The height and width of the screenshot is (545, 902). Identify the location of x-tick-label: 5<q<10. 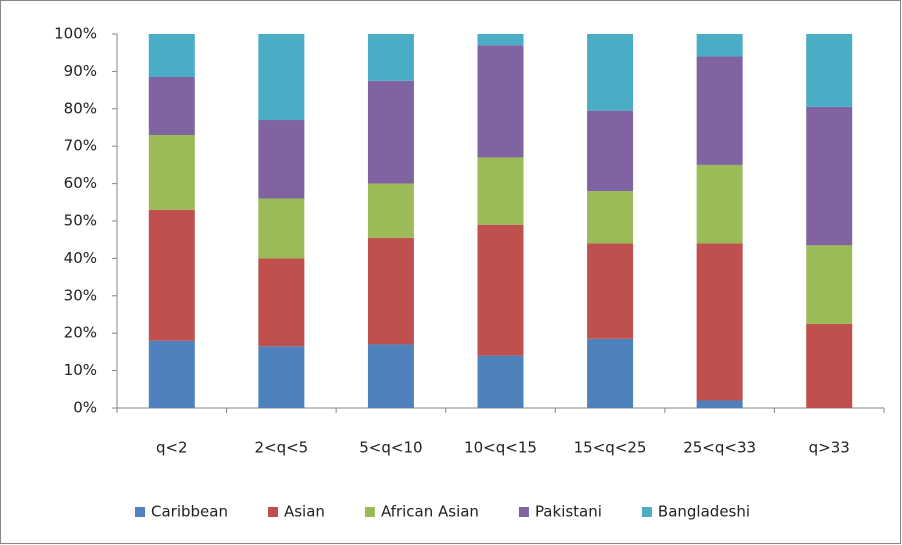
(390, 448).